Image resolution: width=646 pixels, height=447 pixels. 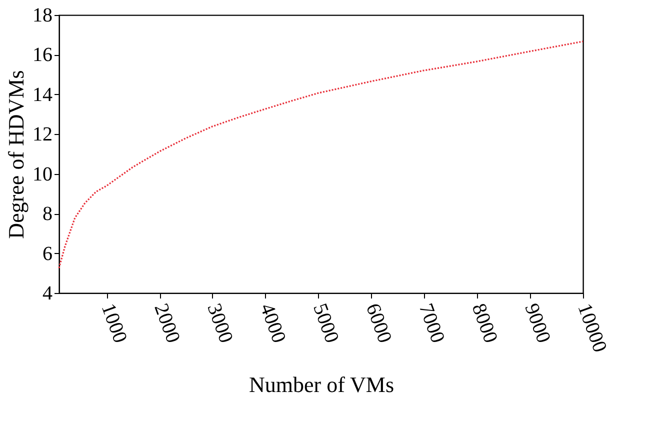 What do you see at coordinates (325, 323) in the screenshot?
I see `x-tick-label: 5000` at bounding box center [325, 323].